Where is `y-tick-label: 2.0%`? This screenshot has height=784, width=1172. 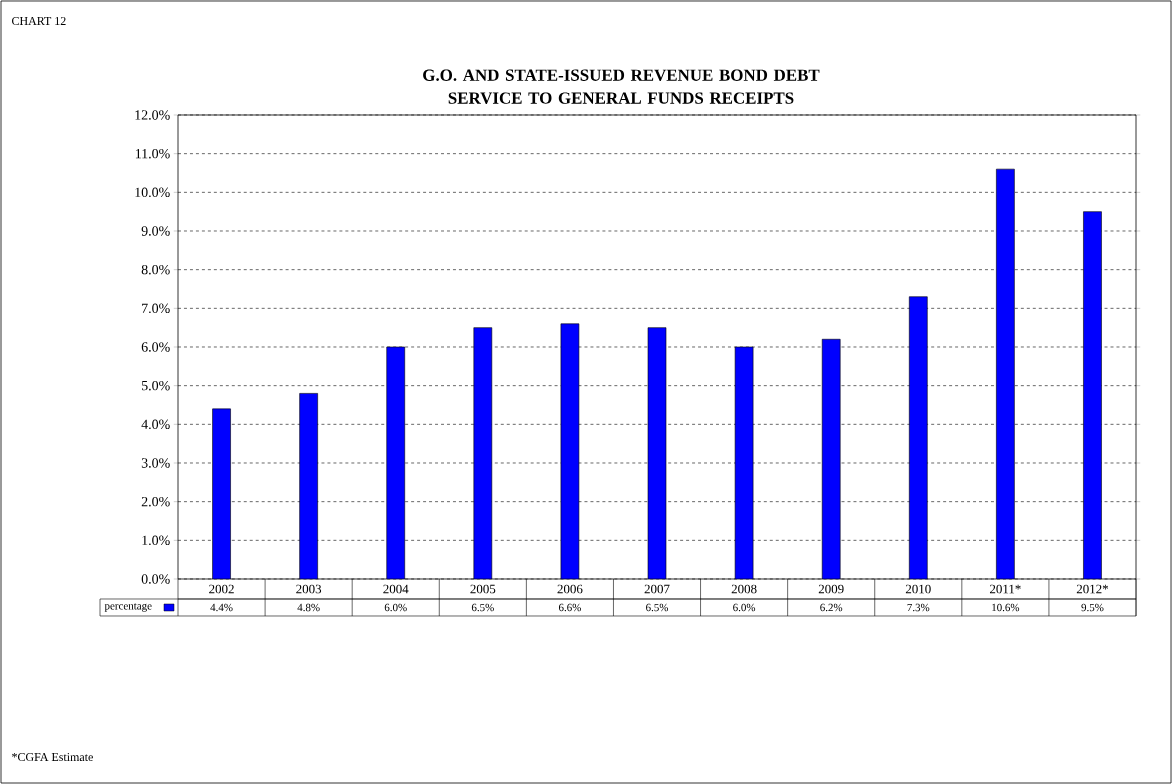 y-tick-label: 2.0% is located at coordinates (155, 501).